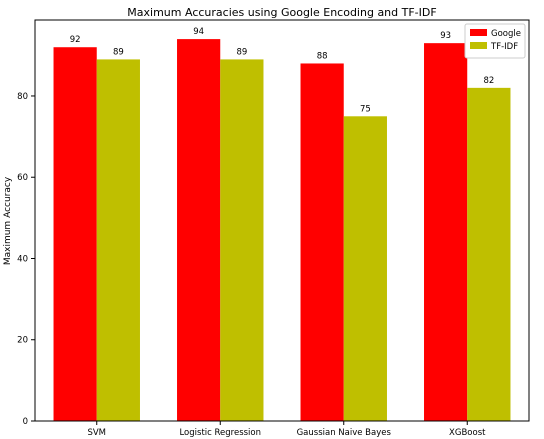 This screenshot has width=544, height=439. I want to click on data-label-tf-idf-svm: 89, so click(118, 52).